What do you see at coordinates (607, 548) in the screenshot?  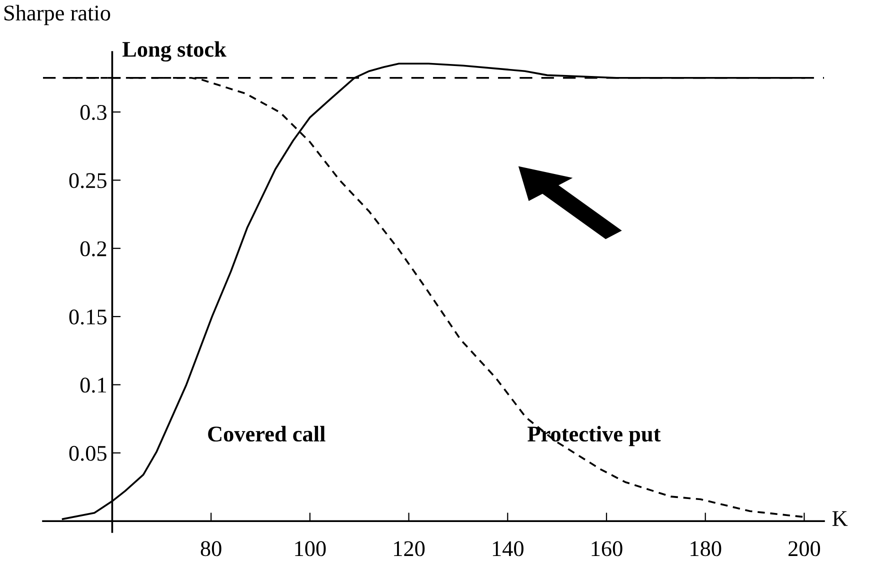 I see `x-tick-label: 160` at bounding box center [607, 548].